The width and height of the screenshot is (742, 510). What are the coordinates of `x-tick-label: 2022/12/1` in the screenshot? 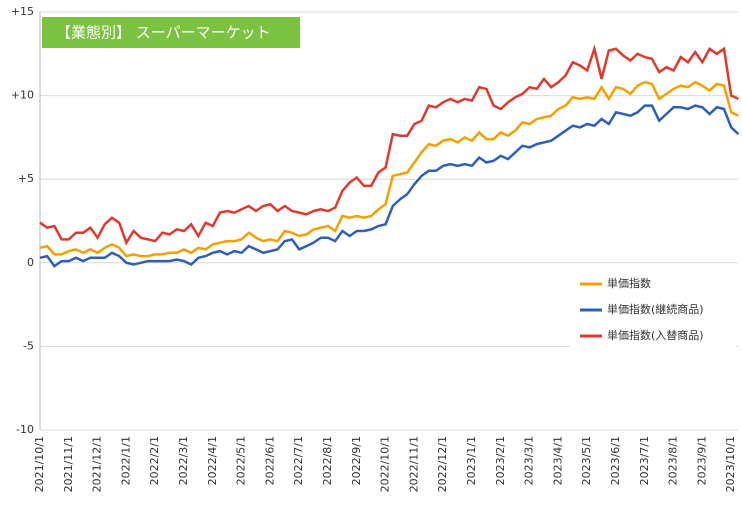 It's located at (442, 464).